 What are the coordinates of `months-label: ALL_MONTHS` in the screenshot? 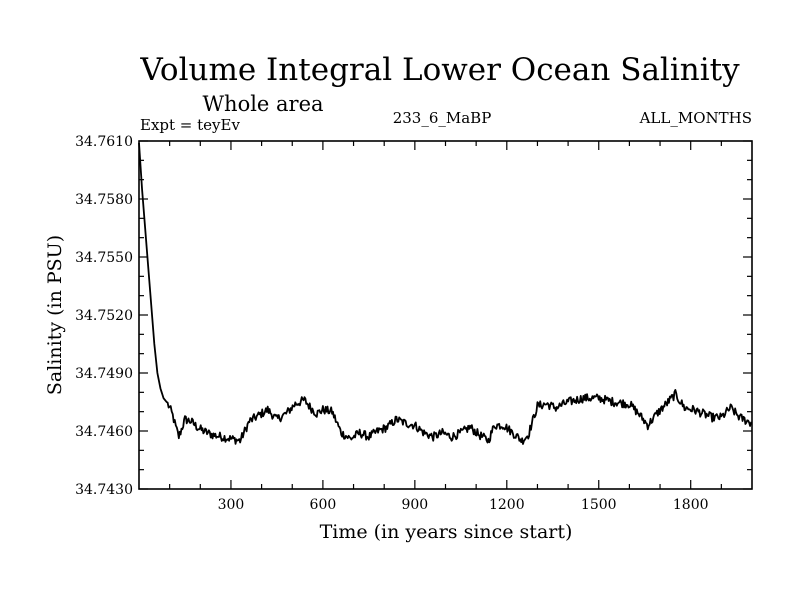 It's located at (695, 118).